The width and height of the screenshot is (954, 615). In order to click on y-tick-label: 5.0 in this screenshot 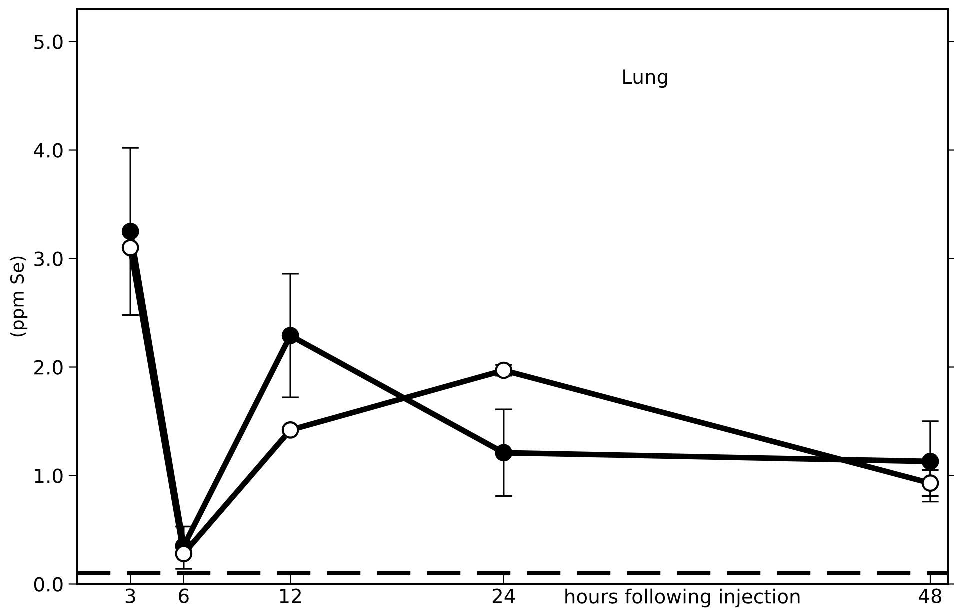, I will do `click(48, 42)`.